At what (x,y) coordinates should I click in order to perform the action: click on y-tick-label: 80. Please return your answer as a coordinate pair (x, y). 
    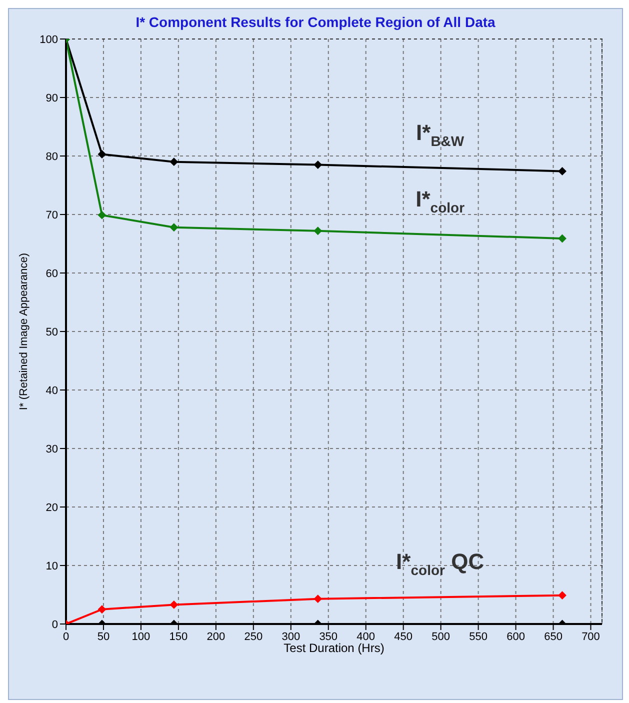
    Looking at the image, I should click on (52, 156).